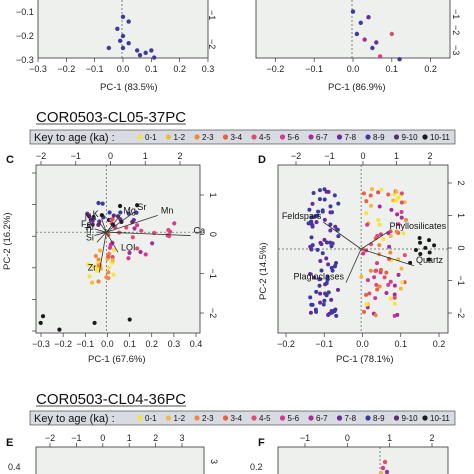 The image size is (474, 474). What do you see at coordinates (286, 344) in the screenshot?
I see `panel-d-xtick-label: −0.2` at bounding box center [286, 344].